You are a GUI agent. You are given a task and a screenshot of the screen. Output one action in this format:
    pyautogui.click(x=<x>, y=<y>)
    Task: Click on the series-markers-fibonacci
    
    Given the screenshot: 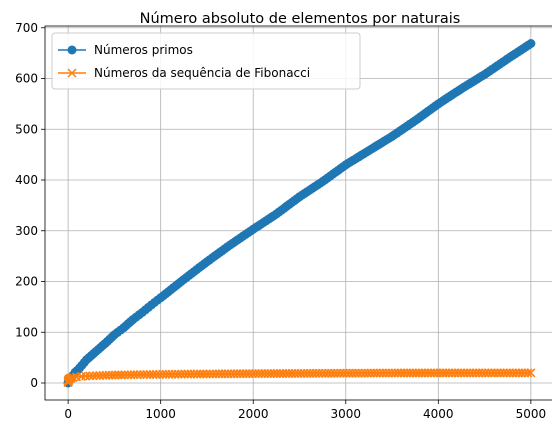 What is the action you would take?
    pyautogui.click(x=299, y=378)
    